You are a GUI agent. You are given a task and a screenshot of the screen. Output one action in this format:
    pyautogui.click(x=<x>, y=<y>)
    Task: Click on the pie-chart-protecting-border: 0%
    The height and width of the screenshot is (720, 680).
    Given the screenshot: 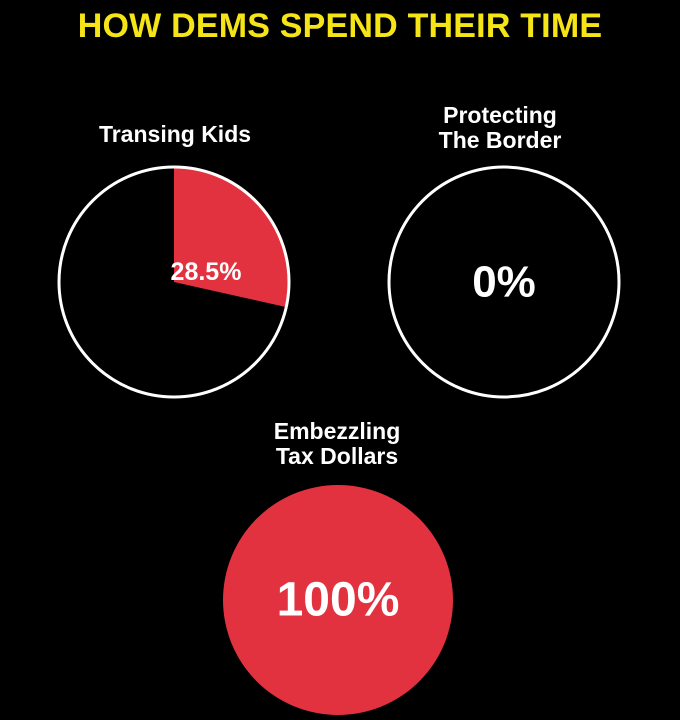 What is the action you would take?
    pyautogui.click(x=504, y=282)
    